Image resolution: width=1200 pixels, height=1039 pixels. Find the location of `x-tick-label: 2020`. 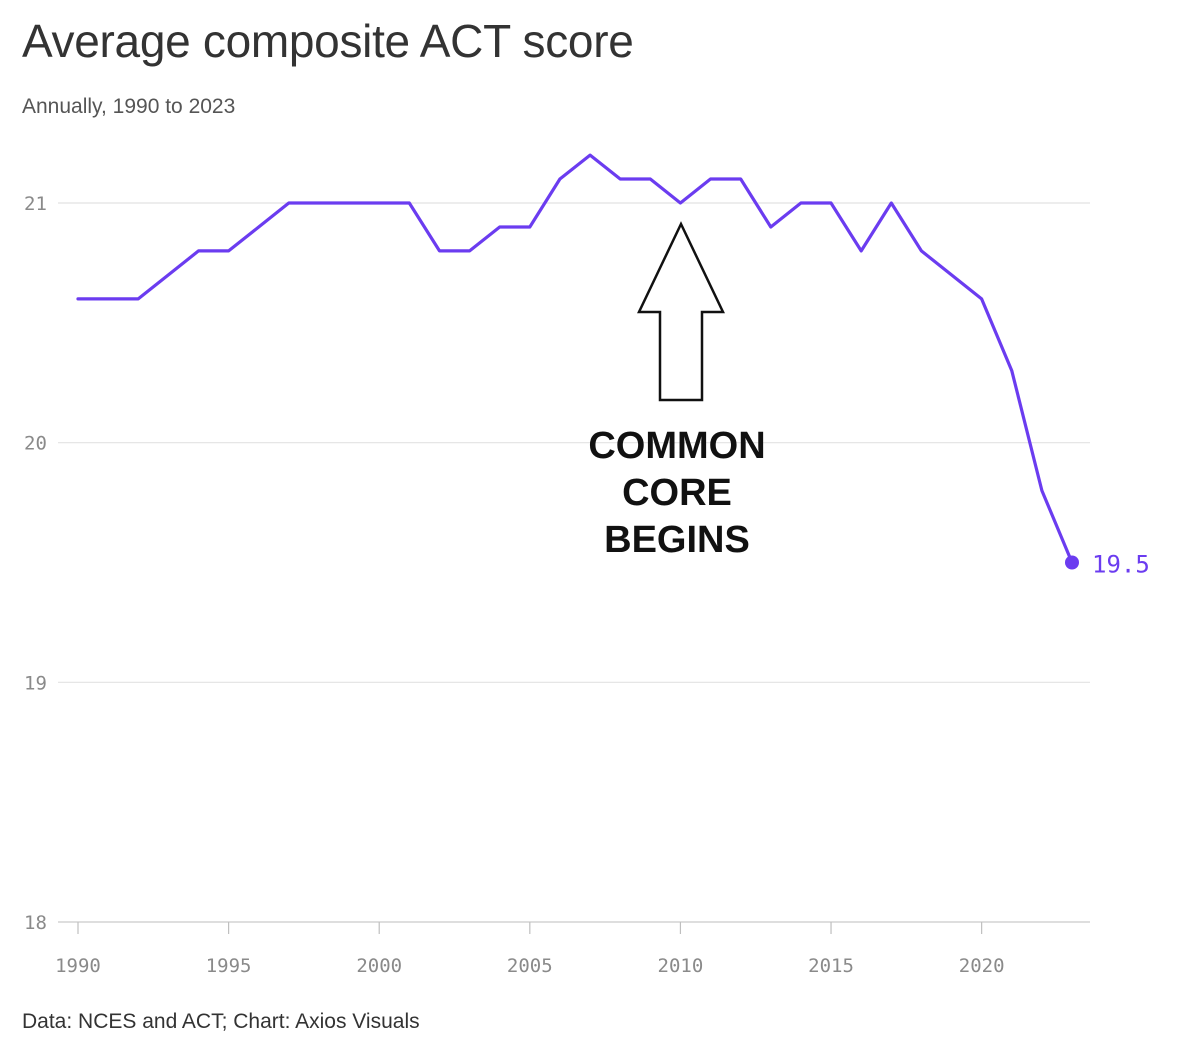

x-tick-label: 2020 is located at coordinates (982, 966).